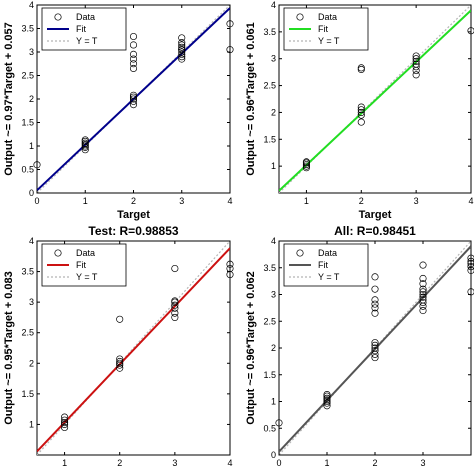 This screenshot has height=474, width=474. Describe the element at coordinates (85, 17) in the screenshot. I see `legend-entry-label: Data` at that location.